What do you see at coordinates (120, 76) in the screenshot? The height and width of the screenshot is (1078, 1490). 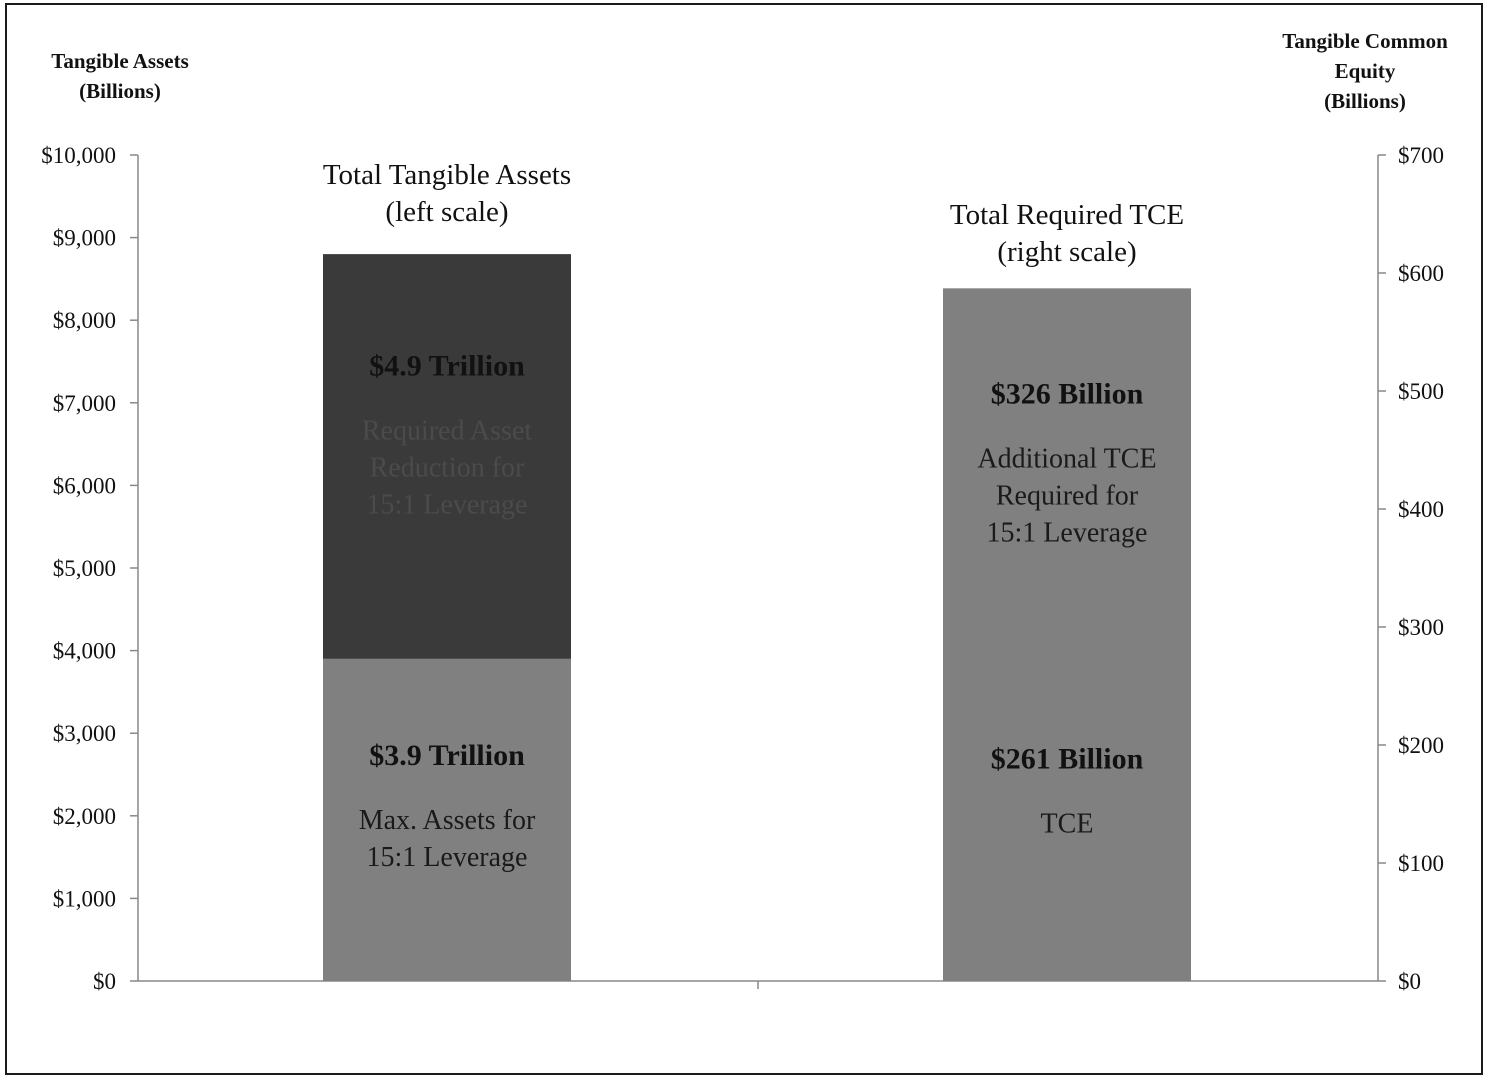 I see `left-axis-title: Tangible Assets (Billions)` at bounding box center [120, 76].